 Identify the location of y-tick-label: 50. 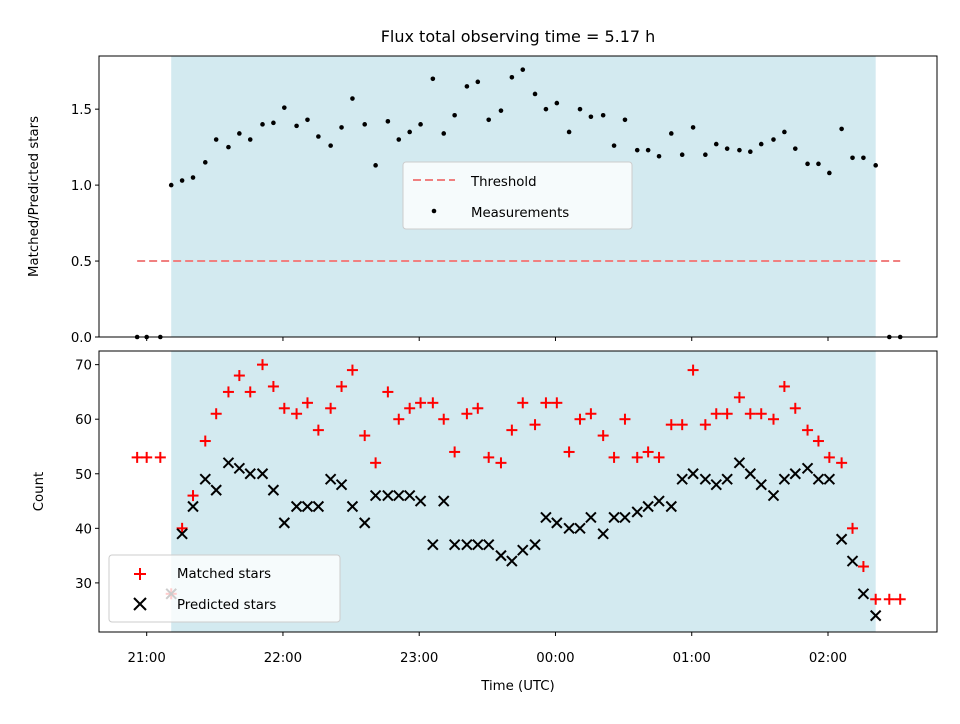
(83, 475).